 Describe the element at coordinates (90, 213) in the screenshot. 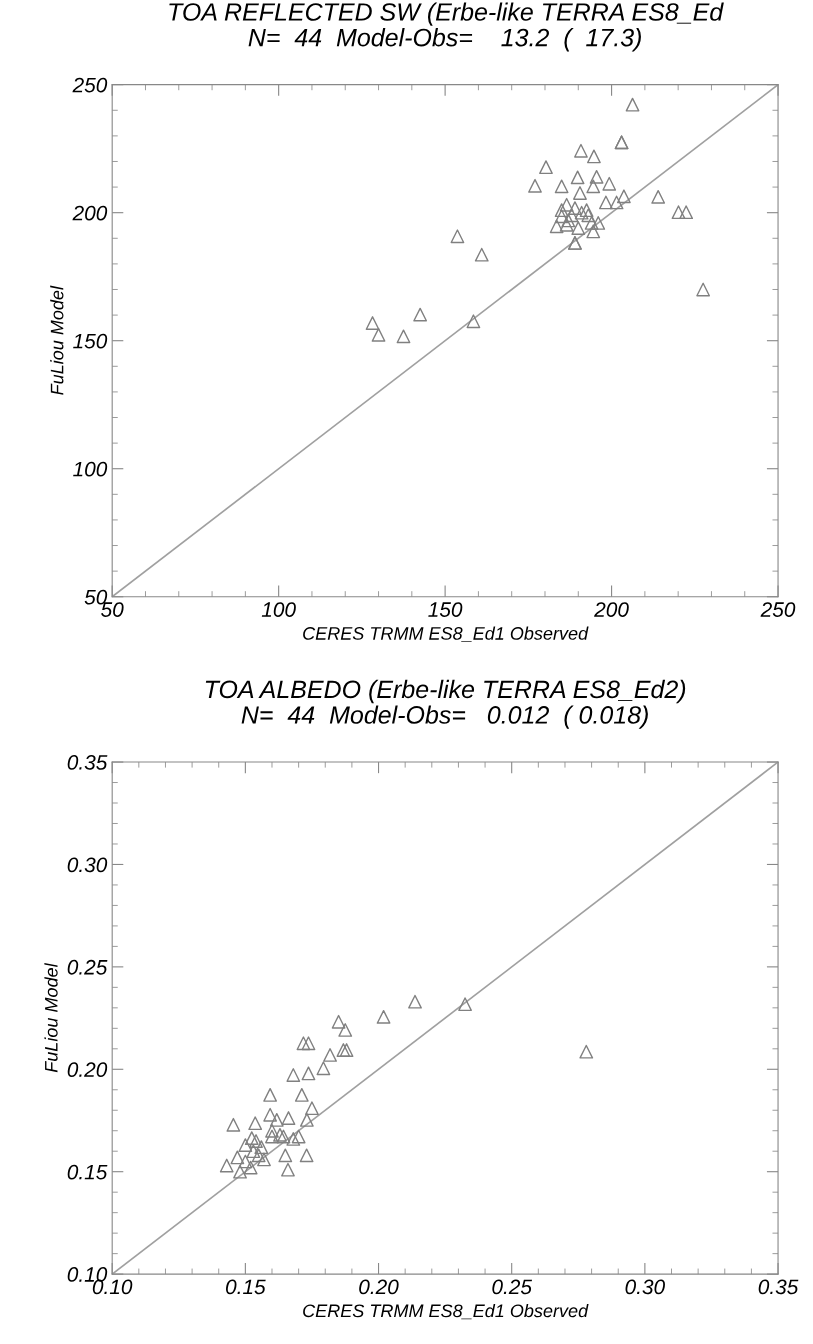

I see `y-tick-label: 200` at that location.